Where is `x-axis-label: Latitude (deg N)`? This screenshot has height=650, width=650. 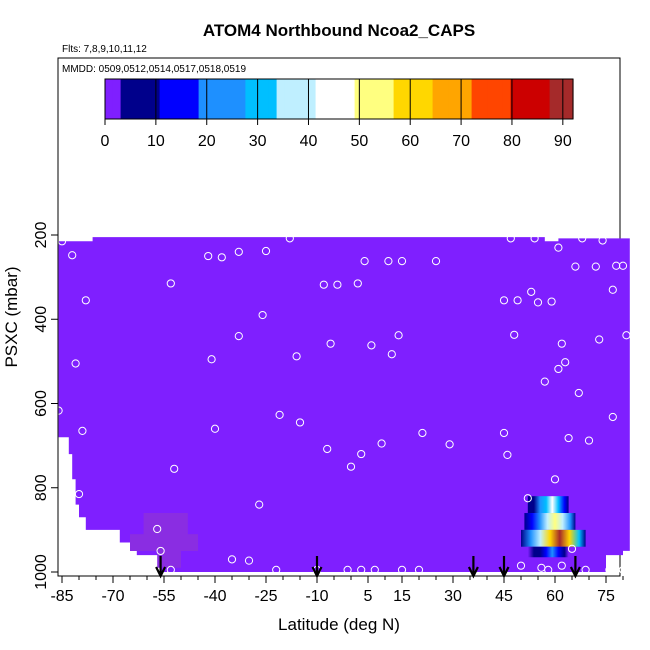
x-axis-label: Latitude (deg N) is located at coordinates (339, 624).